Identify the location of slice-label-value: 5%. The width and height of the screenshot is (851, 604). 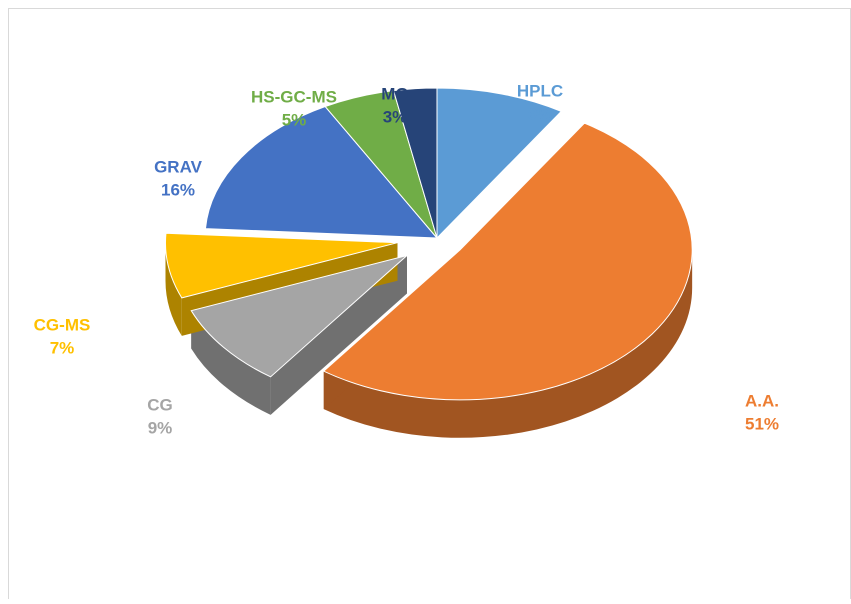
(294, 119).